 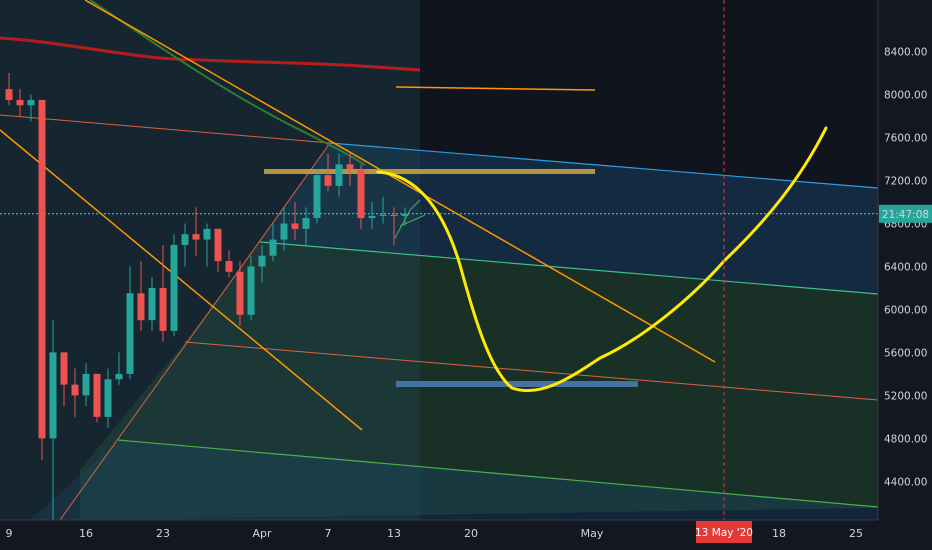 What do you see at coordinates (410, 219) in the screenshot?
I see `sketch-green` at bounding box center [410, 219].